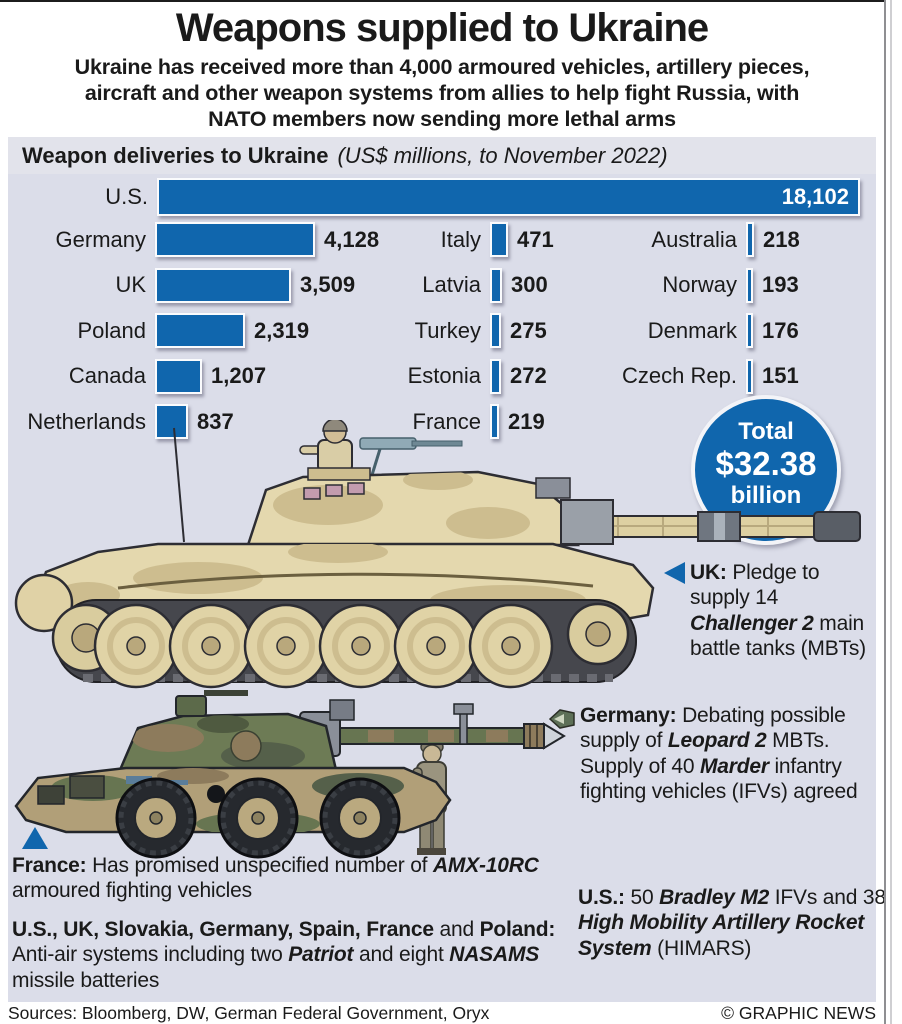 The height and width of the screenshot is (1024, 902). What do you see at coordinates (215, 421) in the screenshot?
I see `bar-value: 837` at bounding box center [215, 421].